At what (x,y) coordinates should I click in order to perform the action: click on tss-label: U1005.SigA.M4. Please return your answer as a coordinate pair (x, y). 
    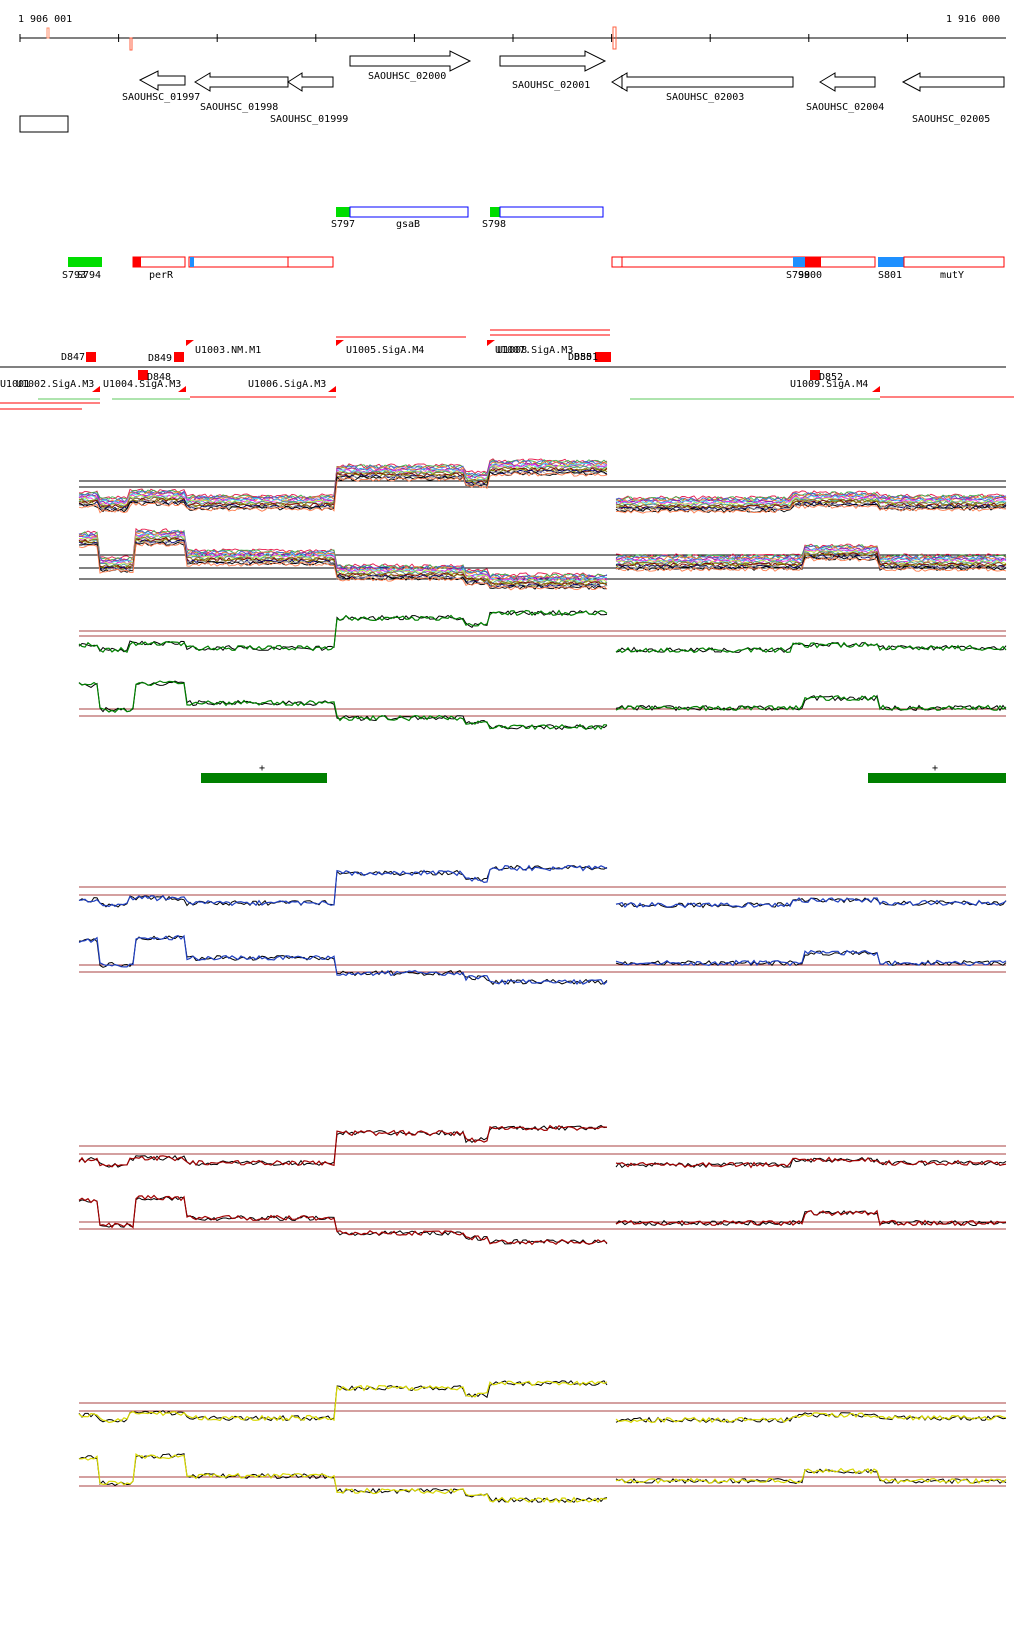
    Looking at the image, I should click on (385, 350).